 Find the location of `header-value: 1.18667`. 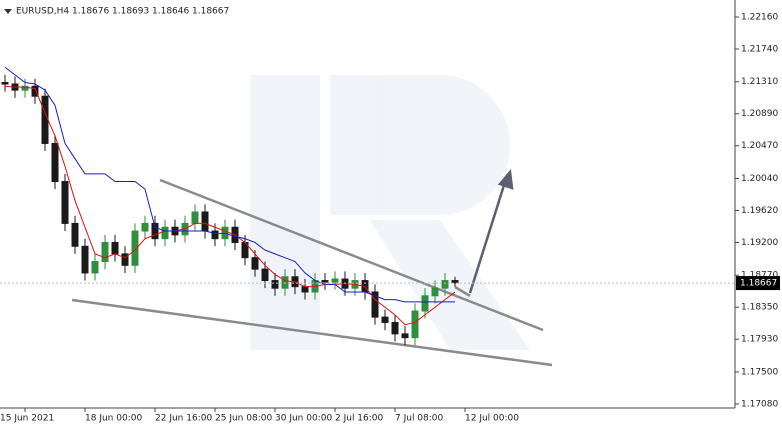

header-value: 1.18667 is located at coordinates (210, 12).